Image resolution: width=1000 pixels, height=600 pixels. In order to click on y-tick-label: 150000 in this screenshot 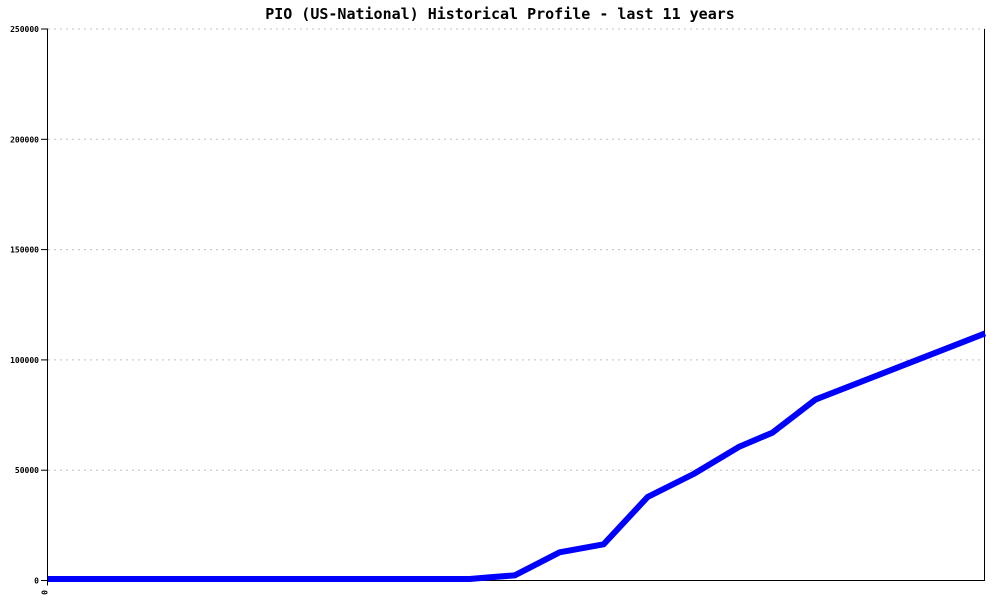, I will do `click(24, 250)`.